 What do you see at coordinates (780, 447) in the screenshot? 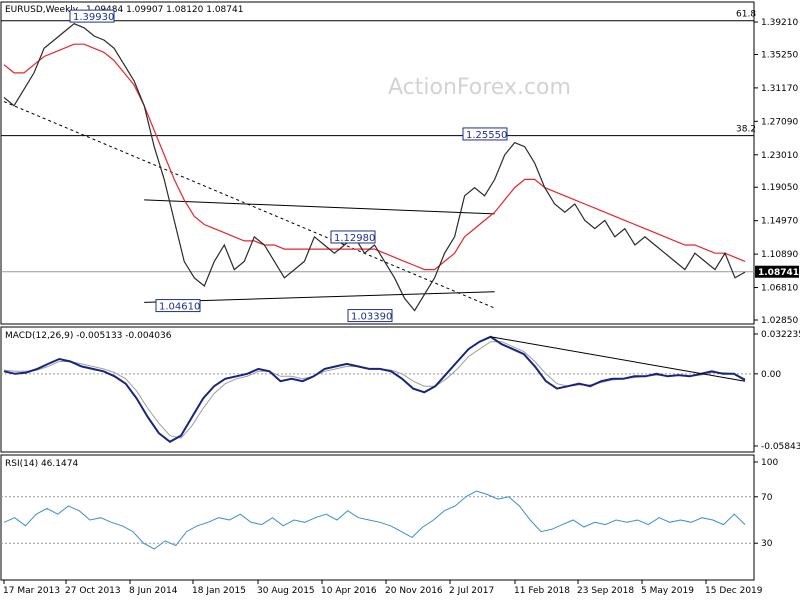
I see `macd-y-tick-label: -0.058434` at bounding box center [780, 447].